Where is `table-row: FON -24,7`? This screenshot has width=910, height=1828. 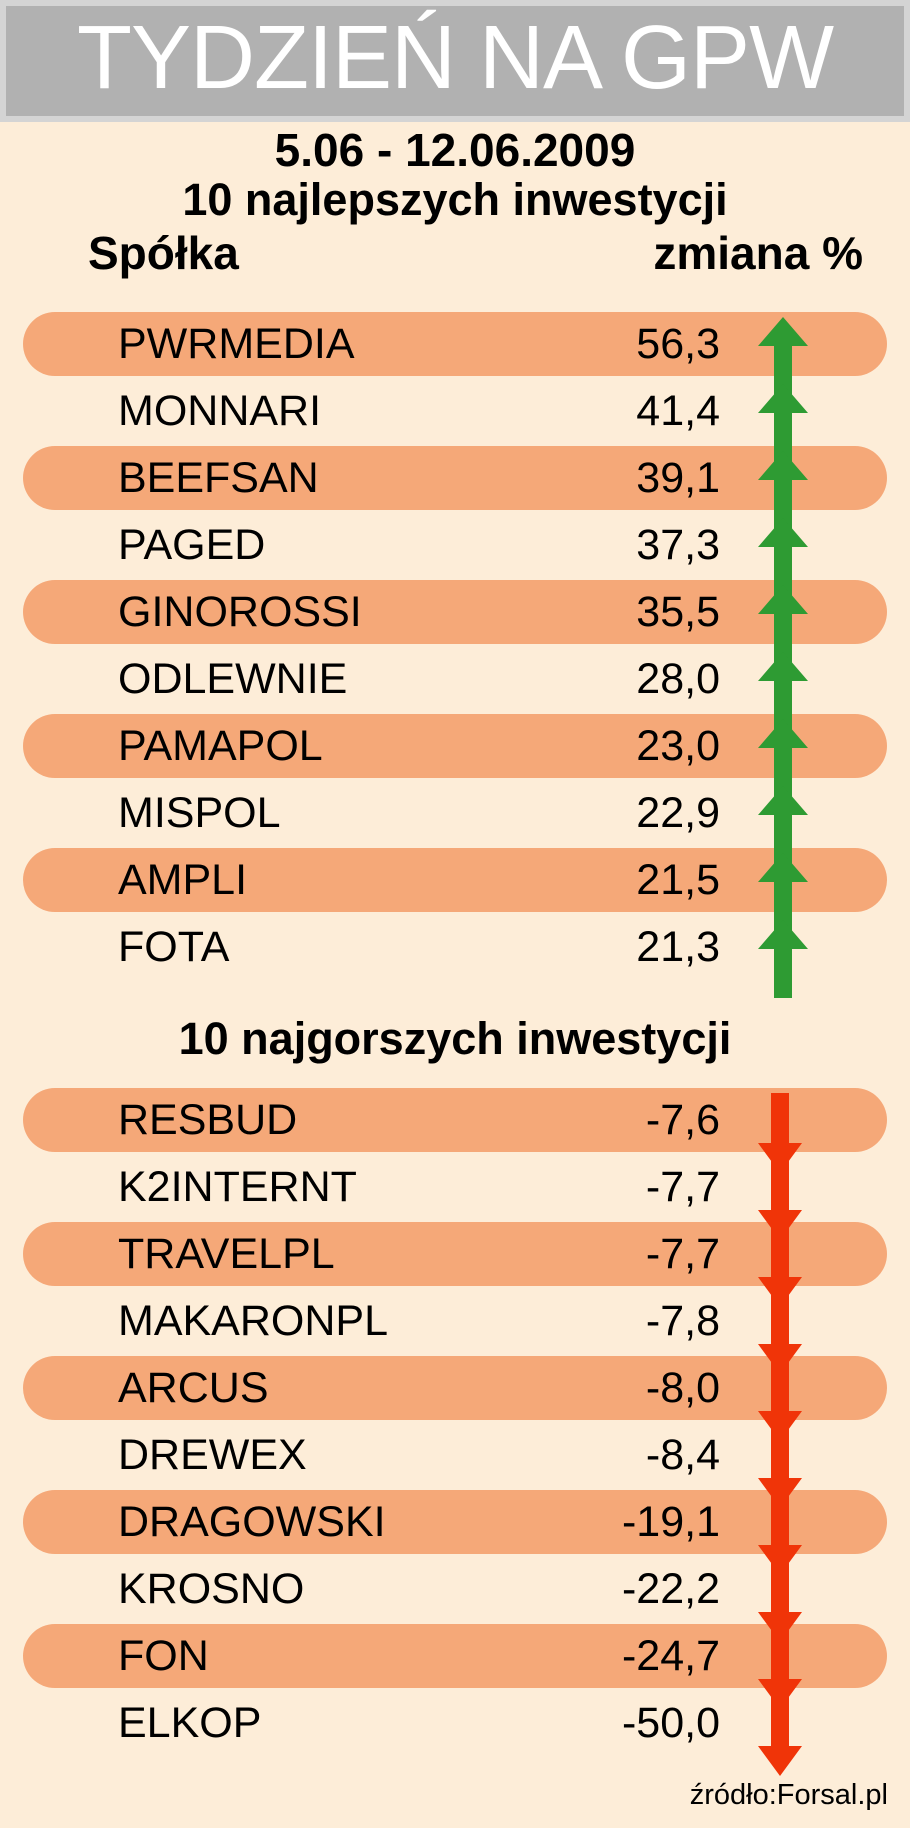 table-row: FON -24,7 is located at coordinates (455, 1666).